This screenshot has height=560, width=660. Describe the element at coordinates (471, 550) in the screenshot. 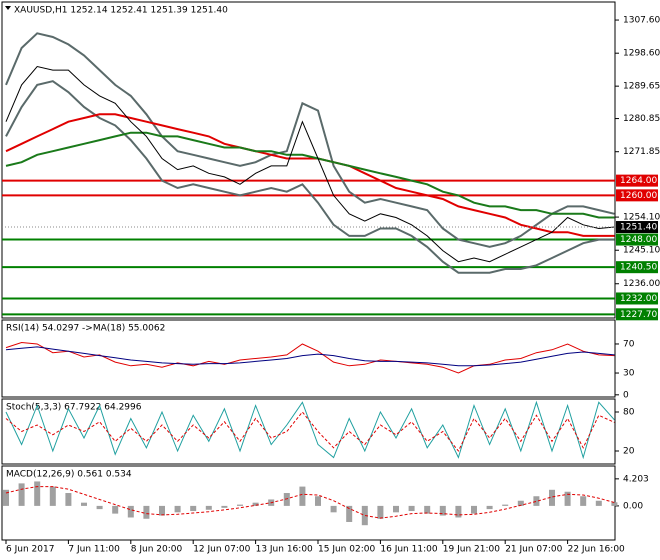

I see `x-tick-label: 19 Jun 21:00` at that location.